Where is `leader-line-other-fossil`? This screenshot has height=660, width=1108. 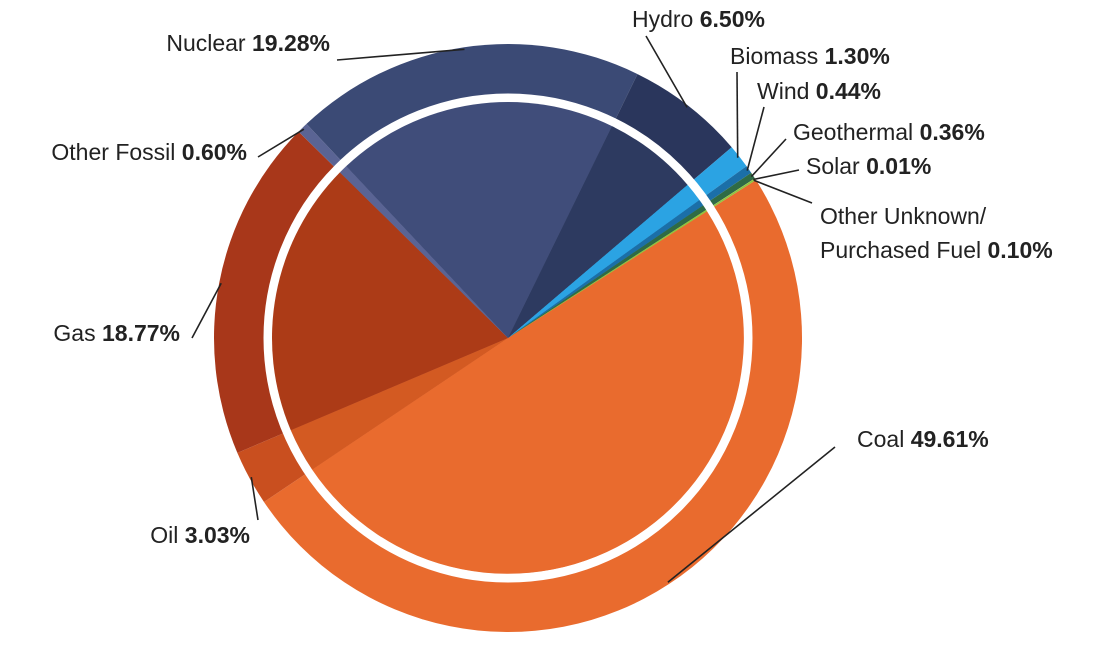 leader-line-other-fossil is located at coordinates (281, 143).